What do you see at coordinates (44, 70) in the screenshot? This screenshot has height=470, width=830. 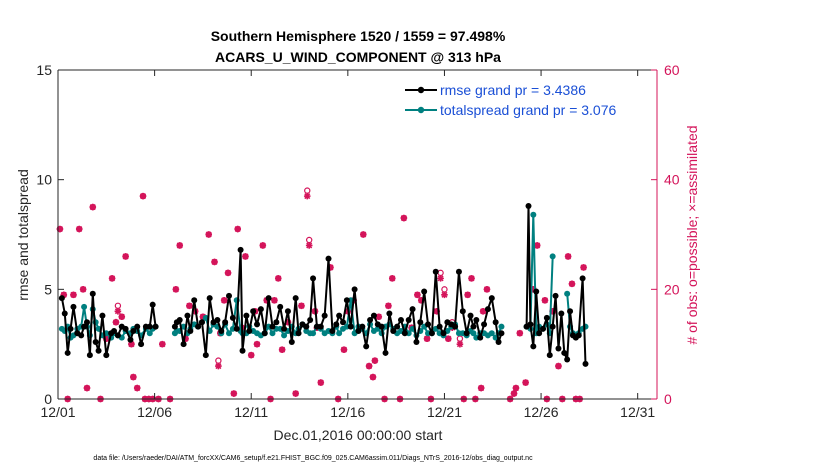 I see `y-left-tick-label: 15` at bounding box center [44, 70].